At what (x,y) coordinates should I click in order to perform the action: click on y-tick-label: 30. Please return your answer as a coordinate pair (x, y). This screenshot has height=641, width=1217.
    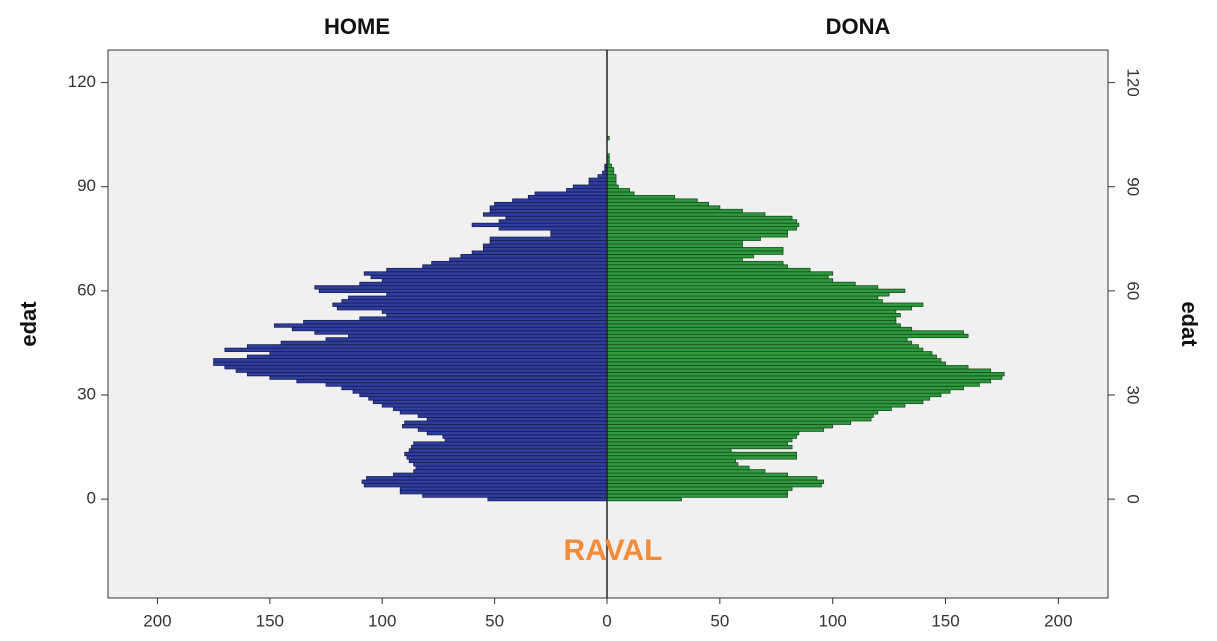
    Looking at the image, I should click on (86, 393).